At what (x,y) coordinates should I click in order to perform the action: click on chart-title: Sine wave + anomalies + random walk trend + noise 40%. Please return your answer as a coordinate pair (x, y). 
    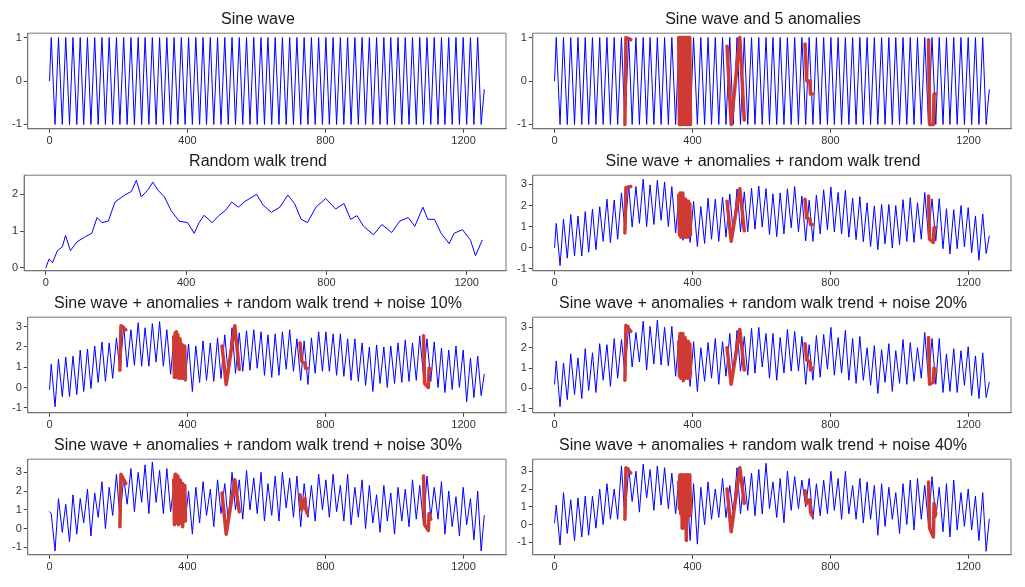
    Looking at the image, I should click on (763, 445).